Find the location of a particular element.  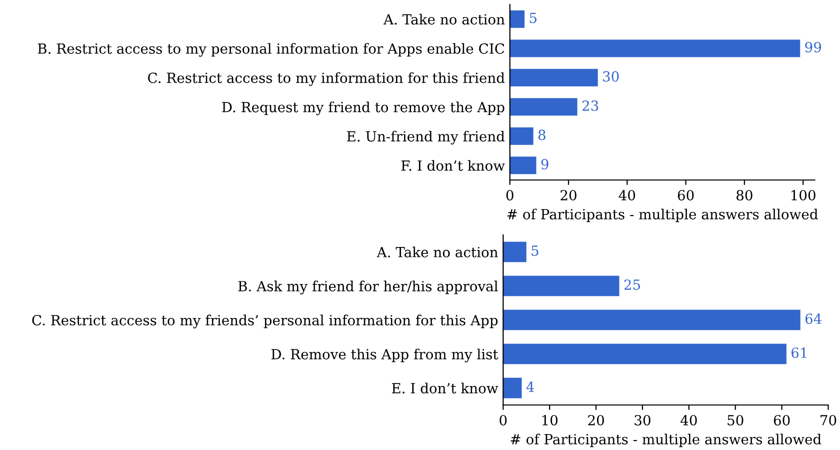

x-tick-label: 100 is located at coordinates (804, 195).